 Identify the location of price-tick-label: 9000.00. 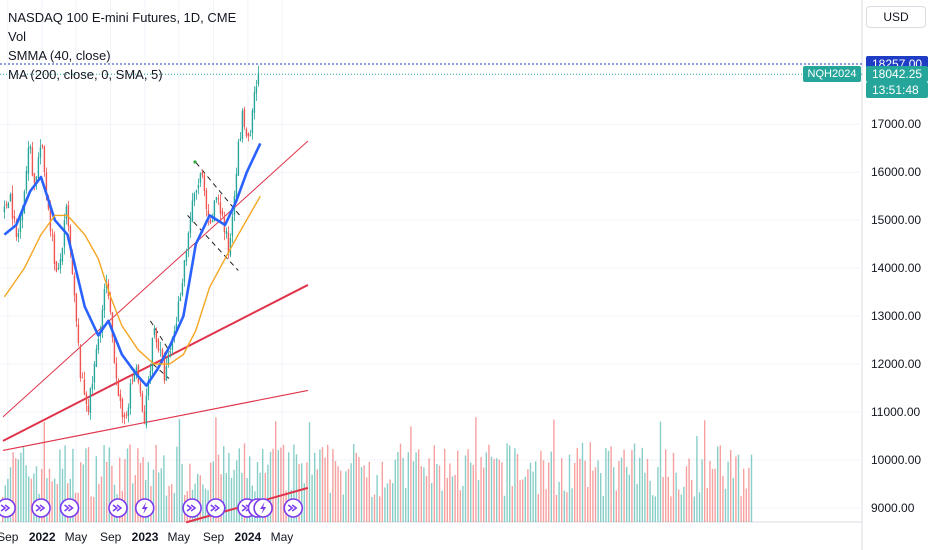
(893, 508).